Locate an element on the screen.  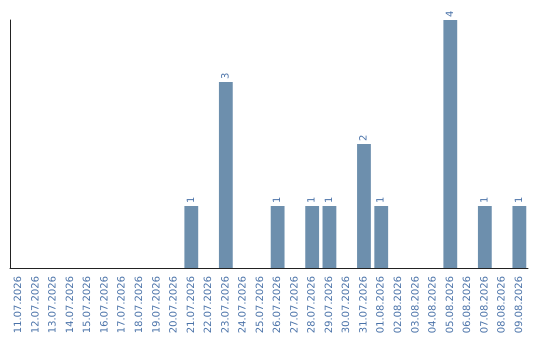
data-label: 3 is located at coordinates (226, 75).